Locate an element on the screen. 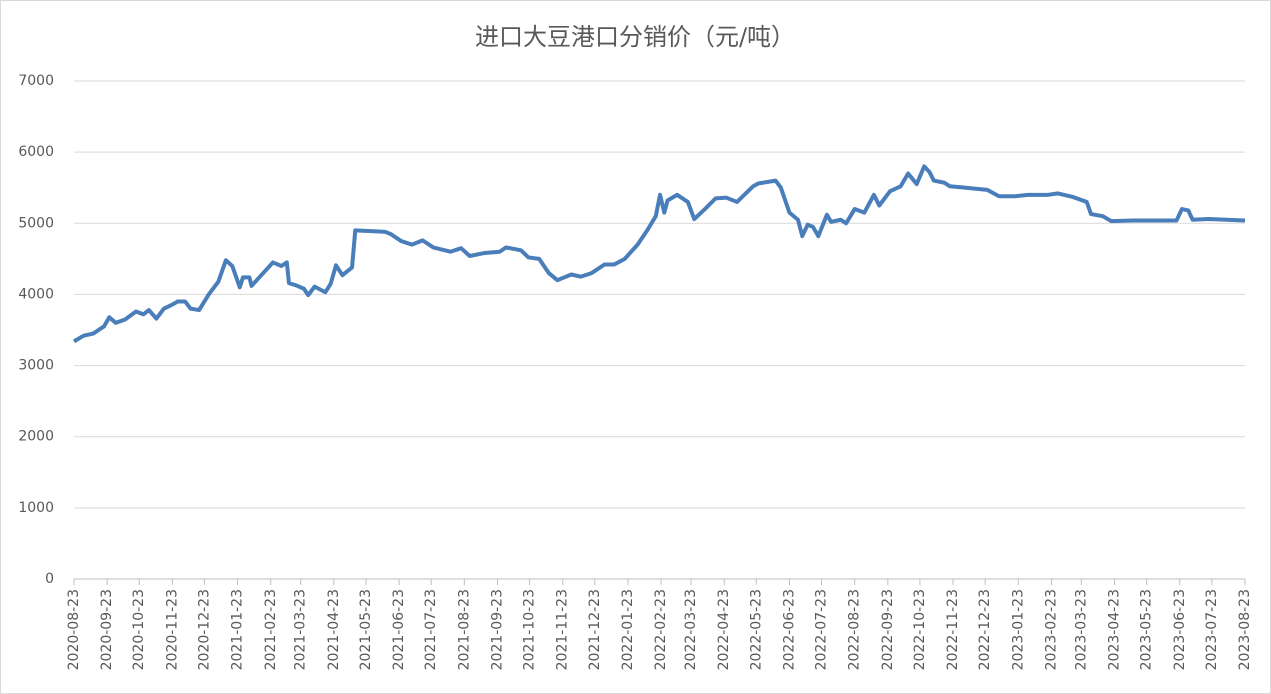 The height and width of the screenshot is (694, 1271). x-tick-label: 2021-04-23 is located at coordinates (334, 629).